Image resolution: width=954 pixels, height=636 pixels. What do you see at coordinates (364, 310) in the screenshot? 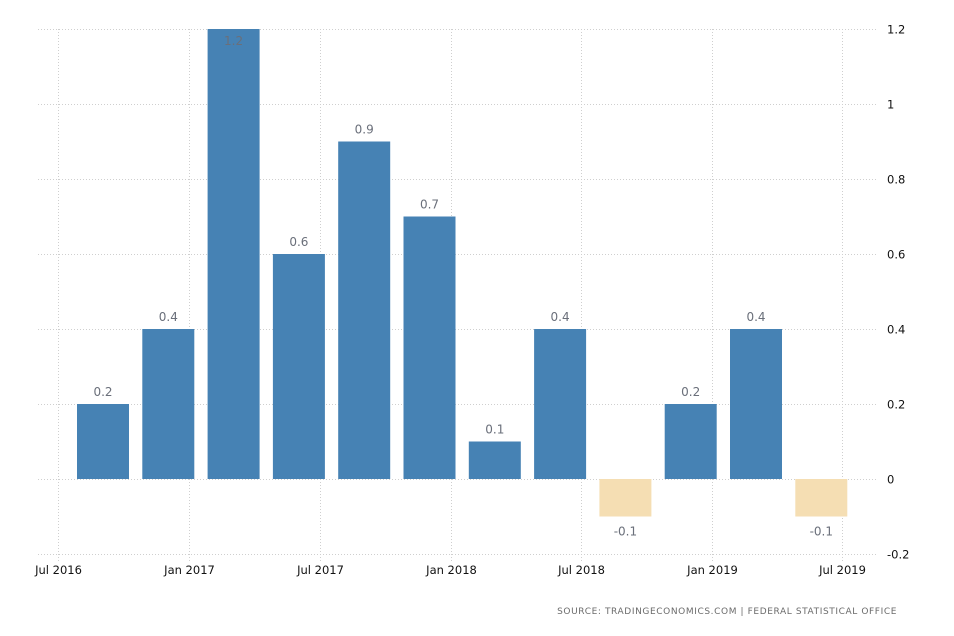
I see `bar-q3-2017` at bounding box center [364, 310].